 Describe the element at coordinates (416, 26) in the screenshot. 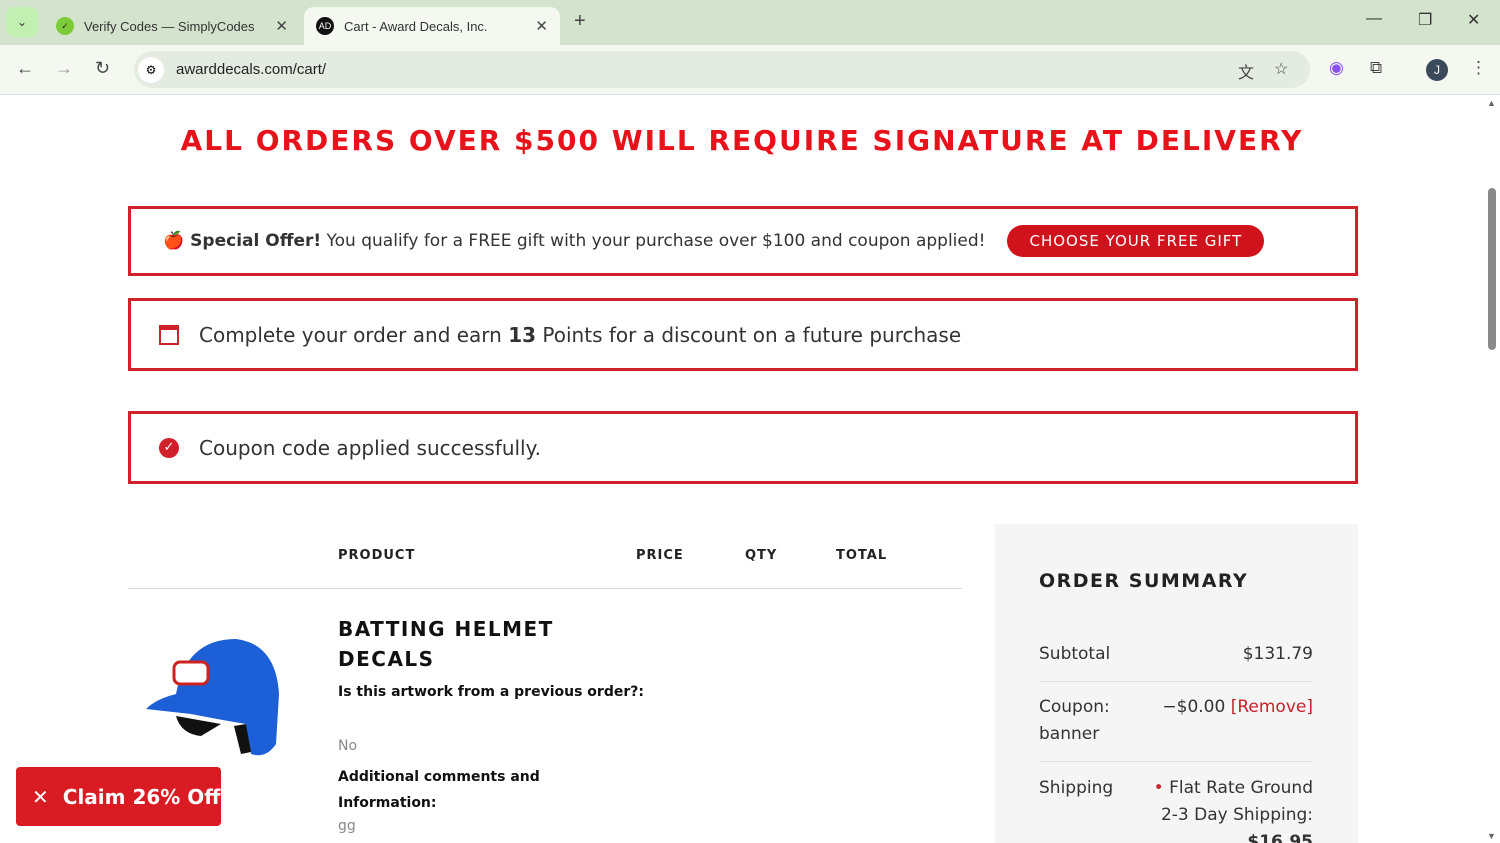

I see `tab-title: Cart - Award Decals, Inc.` at that location.